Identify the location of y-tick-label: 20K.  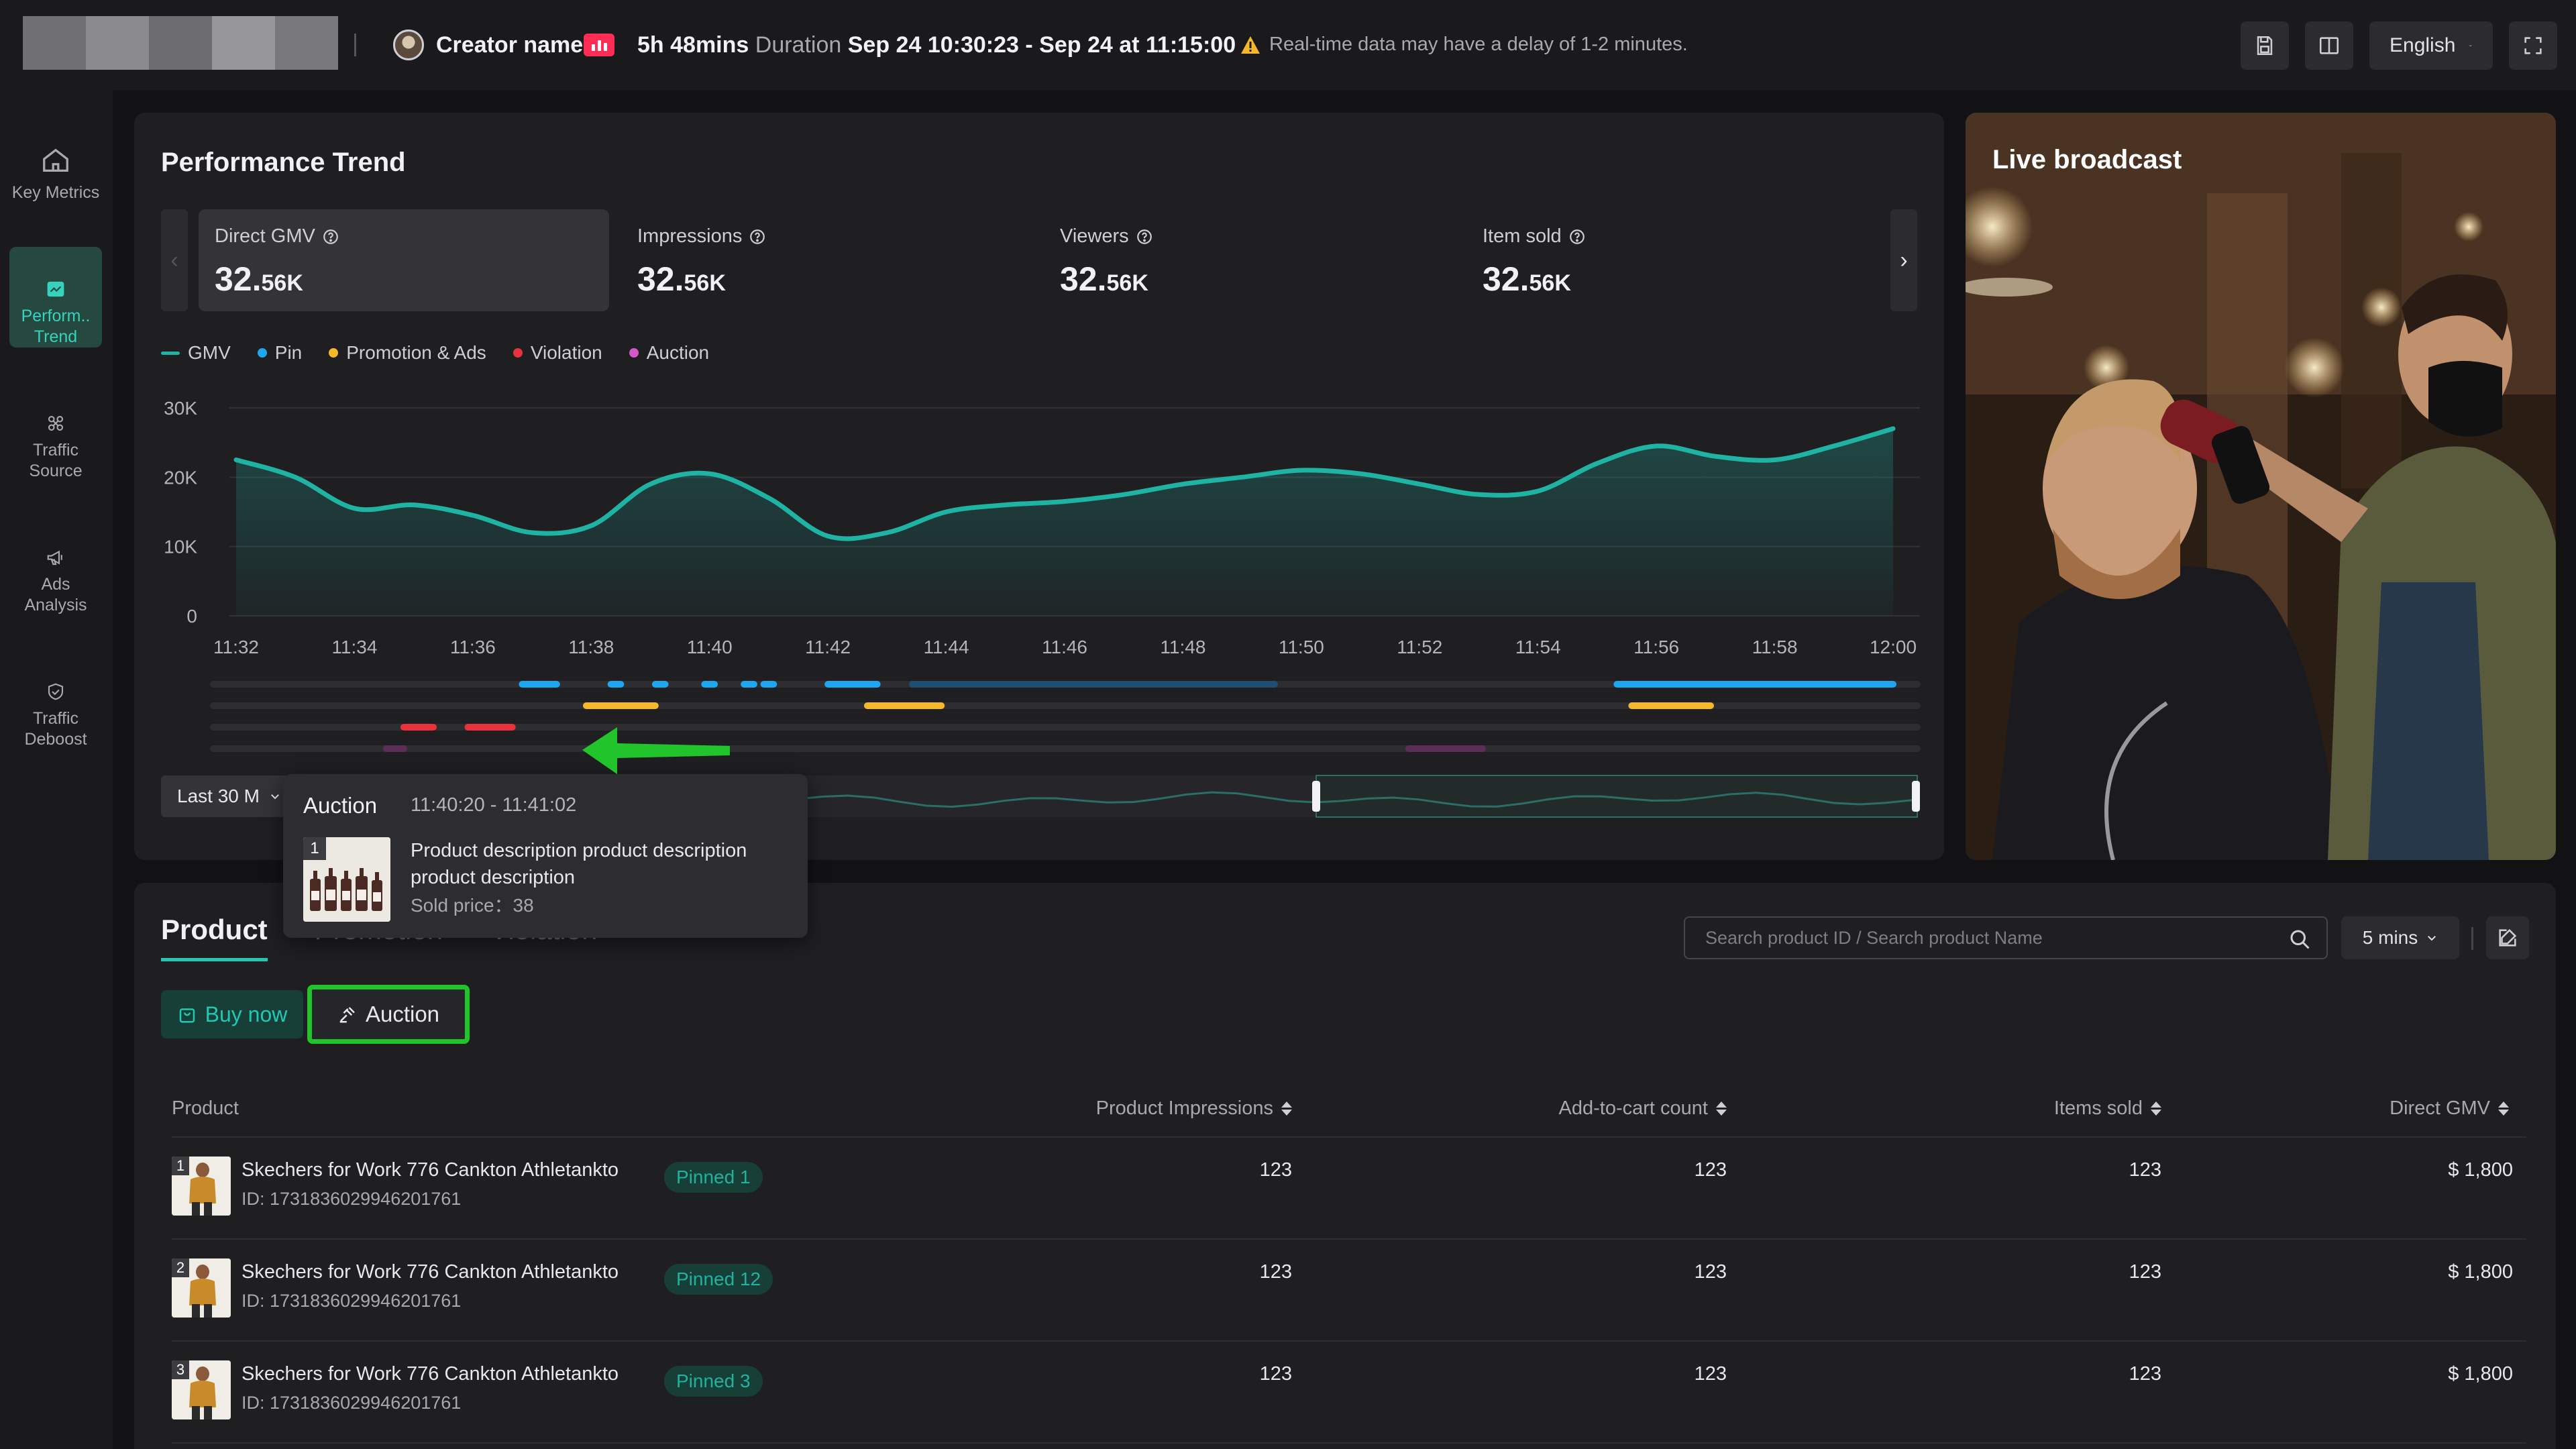
(180, 477).